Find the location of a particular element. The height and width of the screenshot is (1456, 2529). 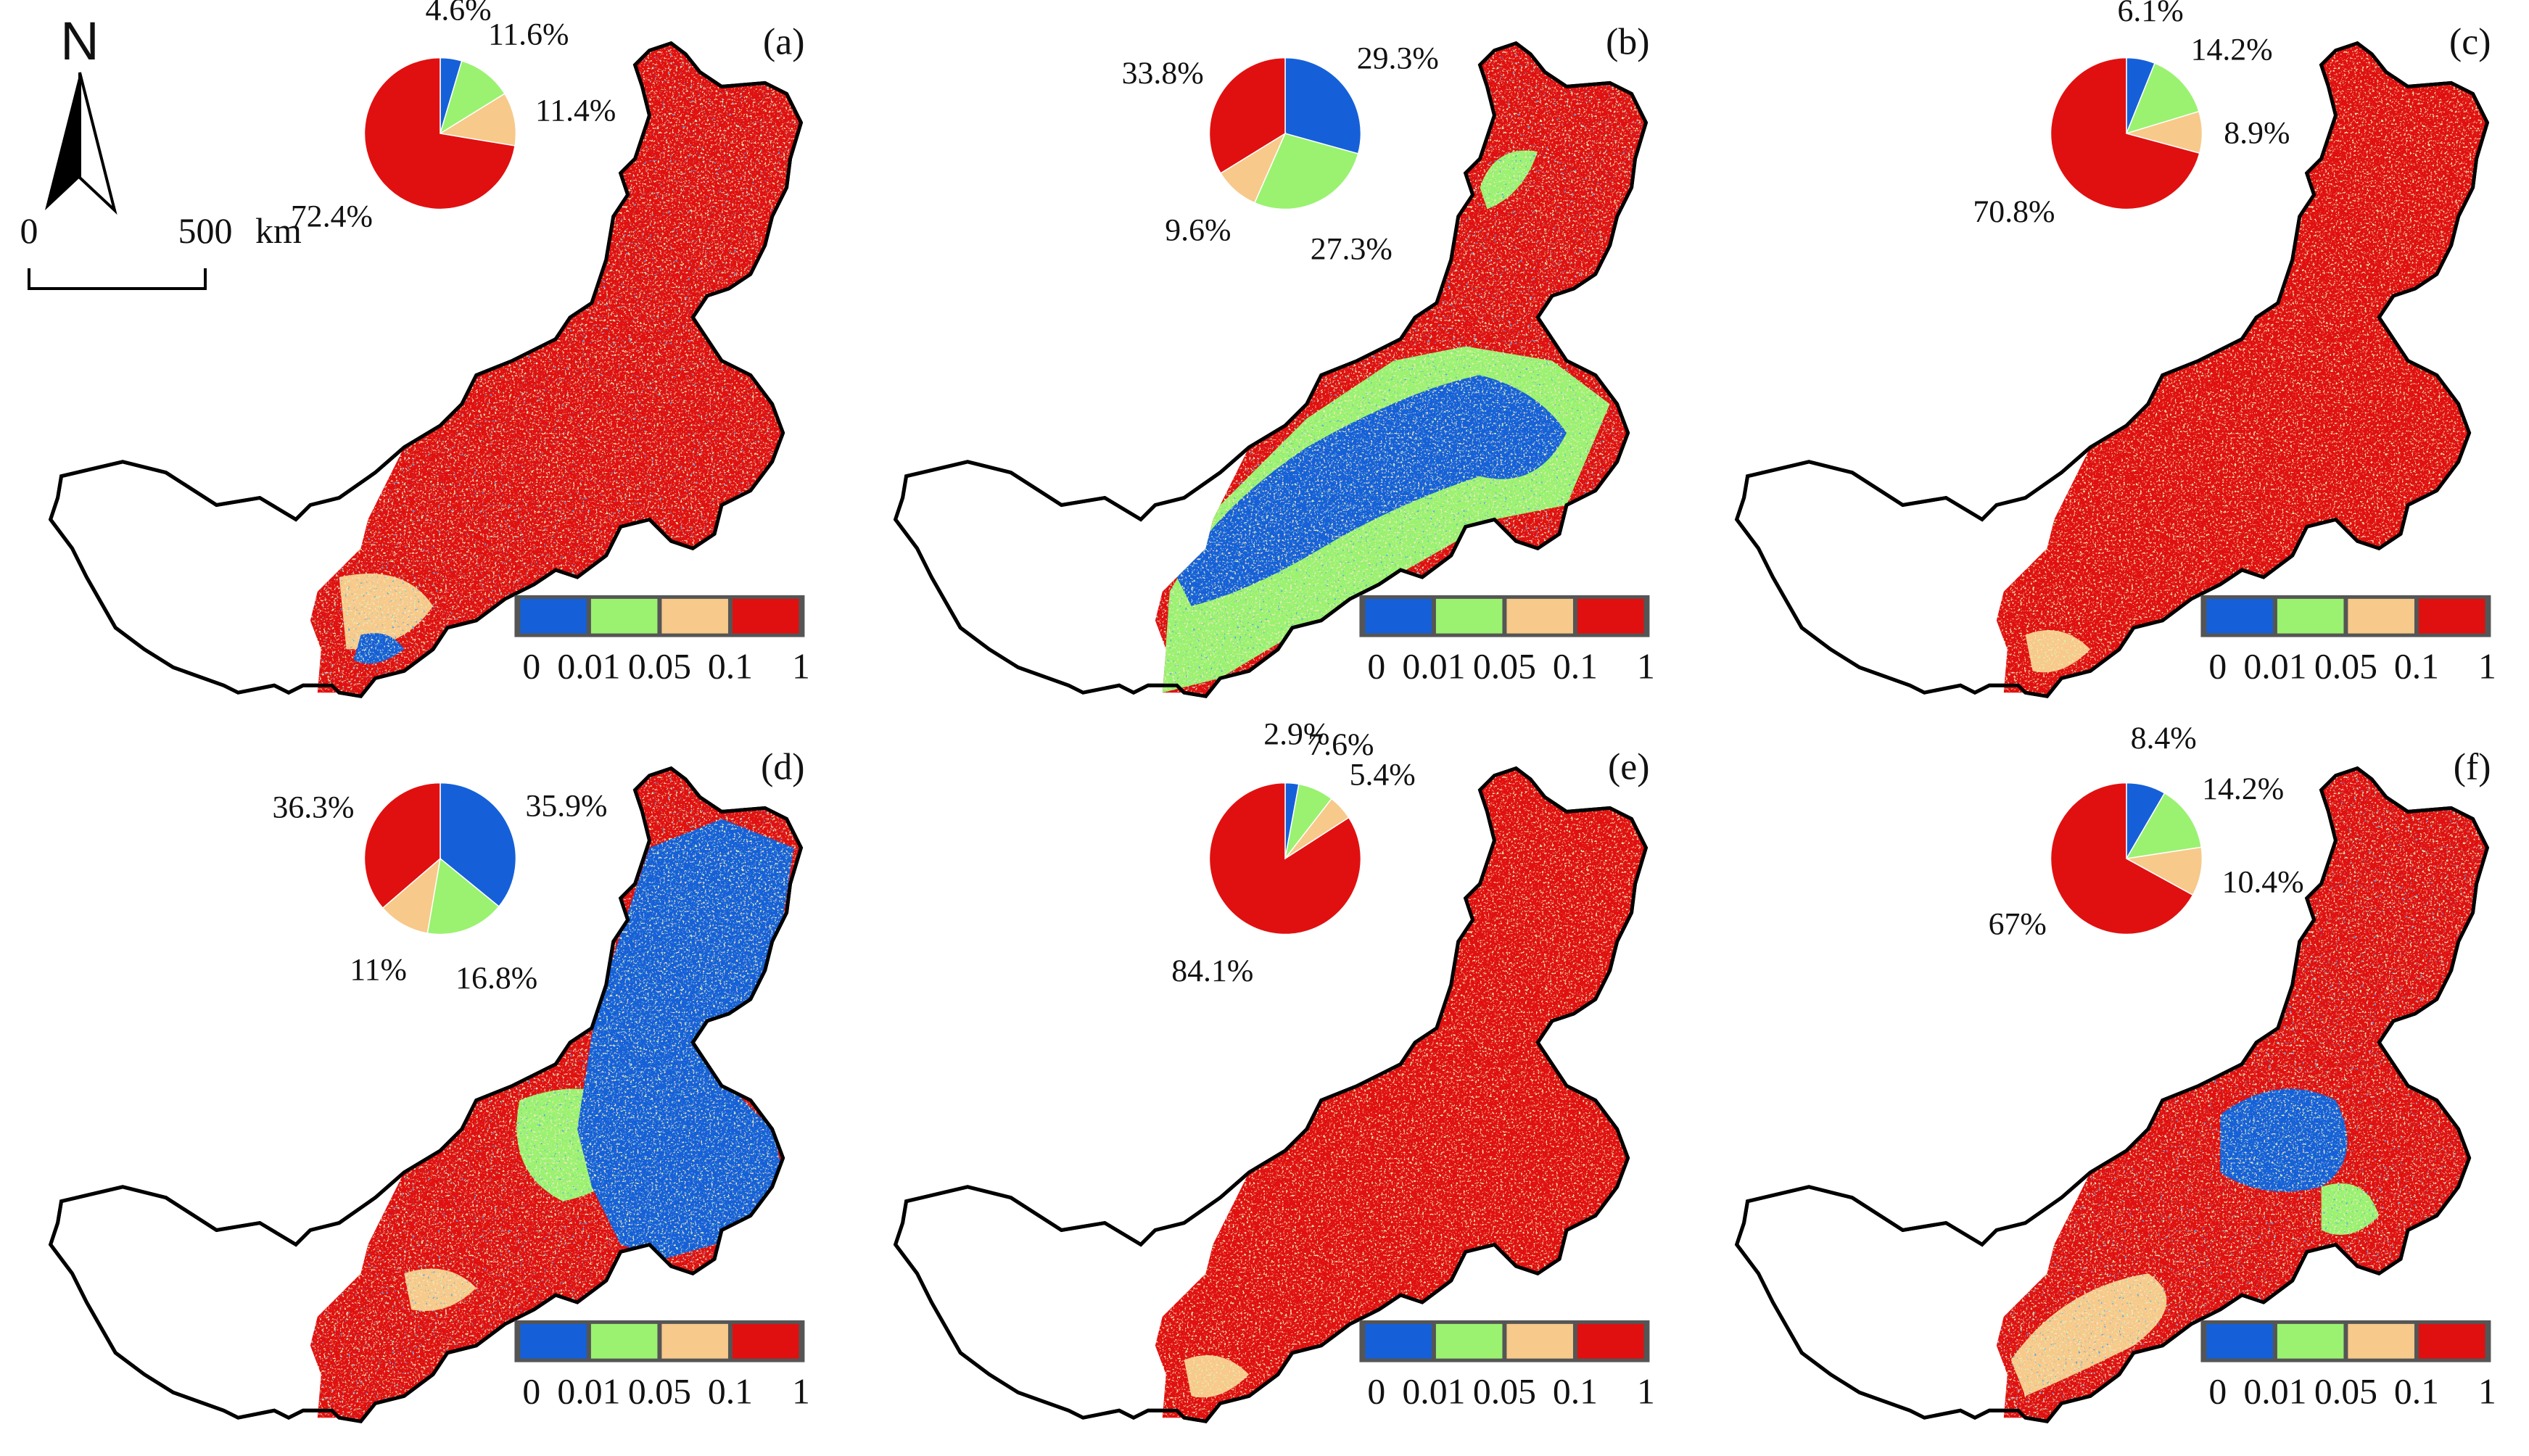

panel-d-legend-tick: 0.01 is located at coordinates (588, 1391).